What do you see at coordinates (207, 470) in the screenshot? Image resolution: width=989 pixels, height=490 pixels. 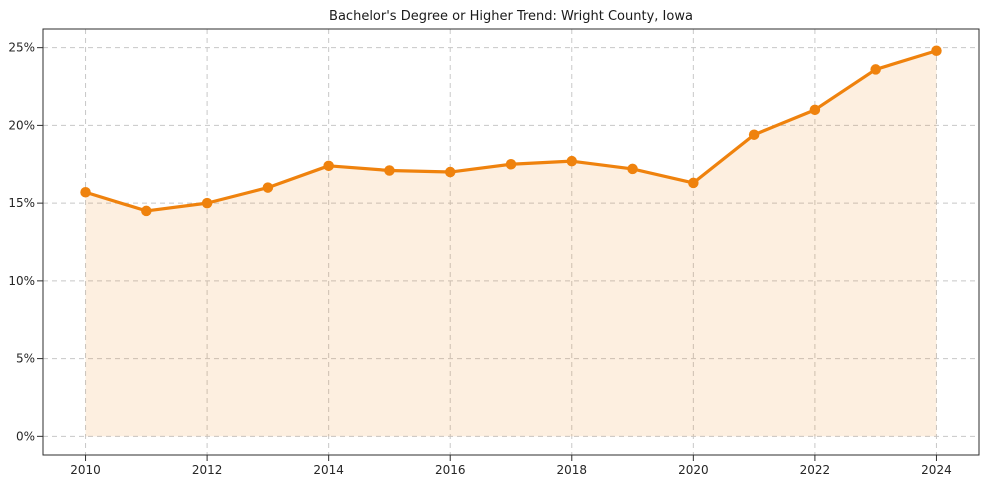 I see `x-tick-label-2012: 2012` at bounding box center [207, 470].